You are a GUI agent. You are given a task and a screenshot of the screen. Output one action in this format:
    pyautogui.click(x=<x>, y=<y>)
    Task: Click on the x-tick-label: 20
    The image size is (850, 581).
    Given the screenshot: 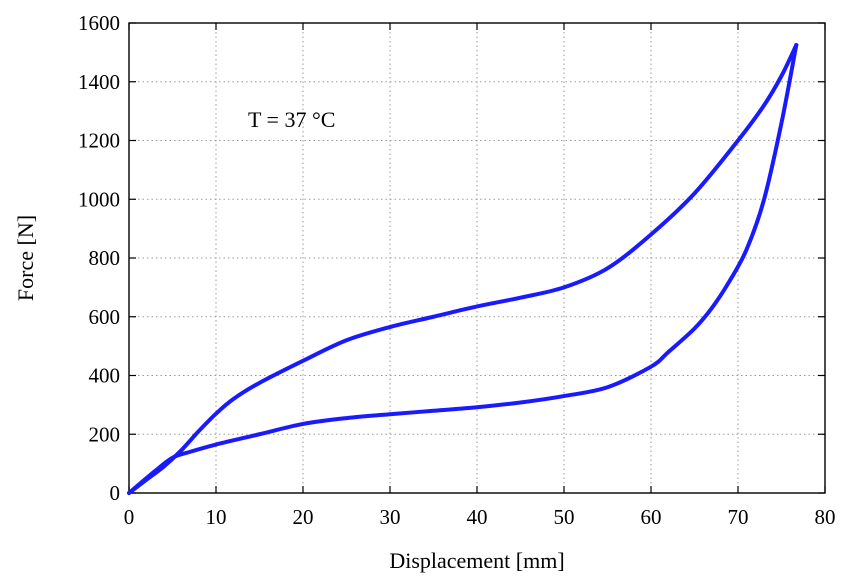 What is the action you would take?
    pyautogui.click(x=303, y=517)
    